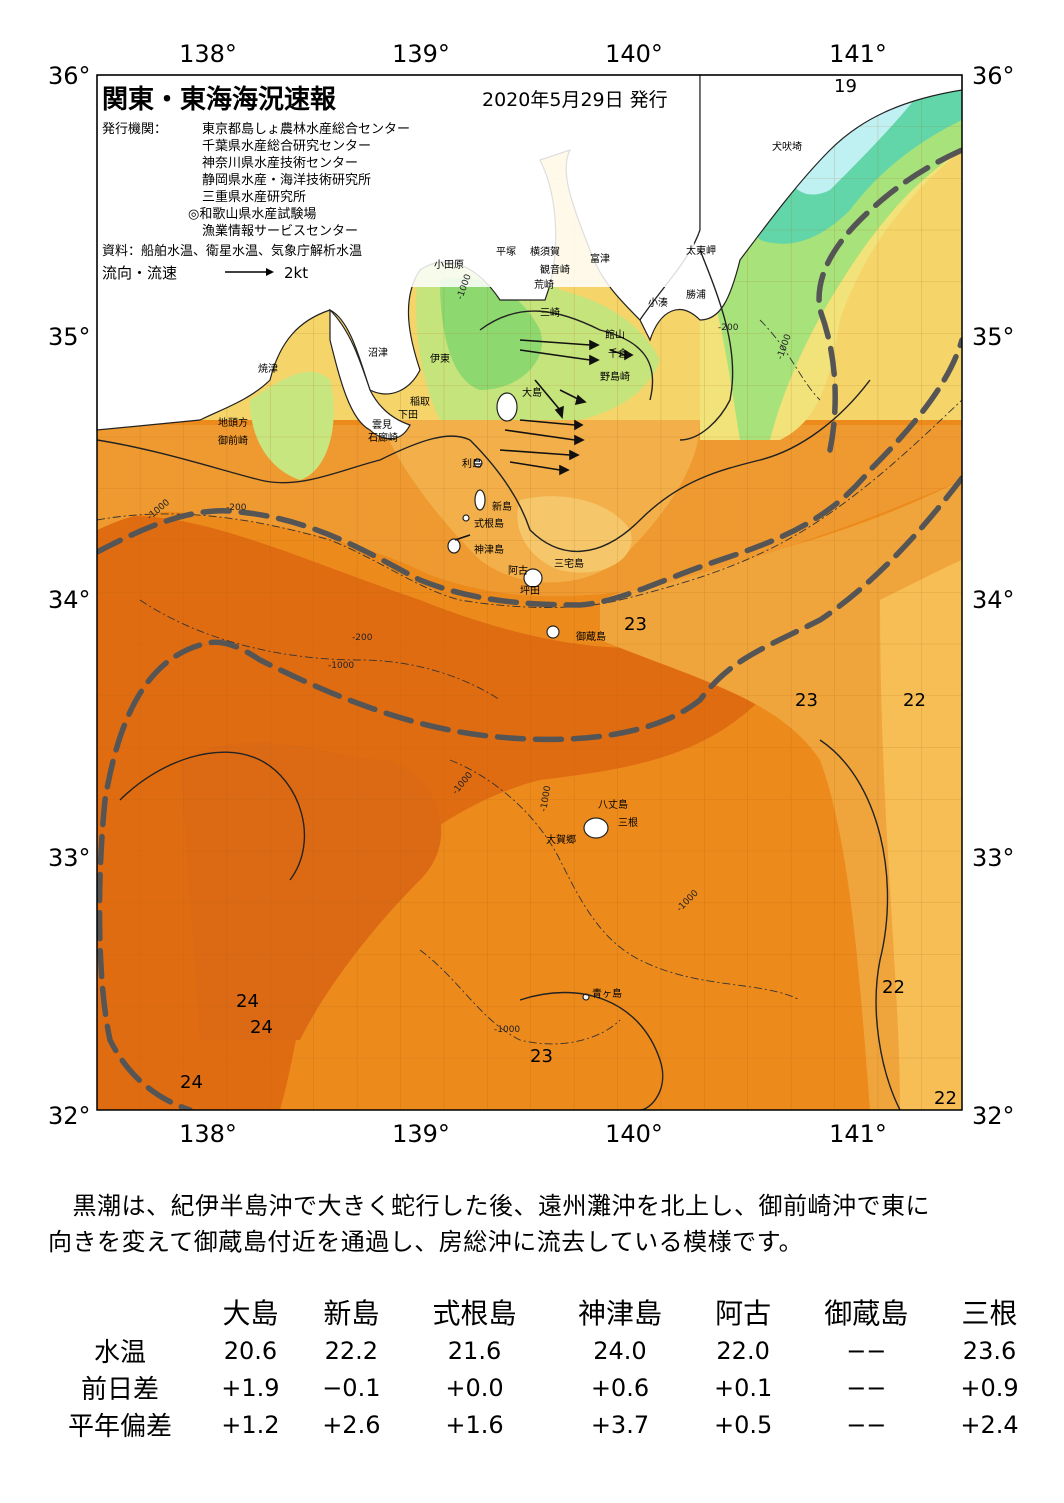 Image resolution: width=1064 pixels, height=1503 pixels. Describe the element at coordinates (69, 1116) in the screenshot. I see `lat-label-left-32: 32°` at that location.